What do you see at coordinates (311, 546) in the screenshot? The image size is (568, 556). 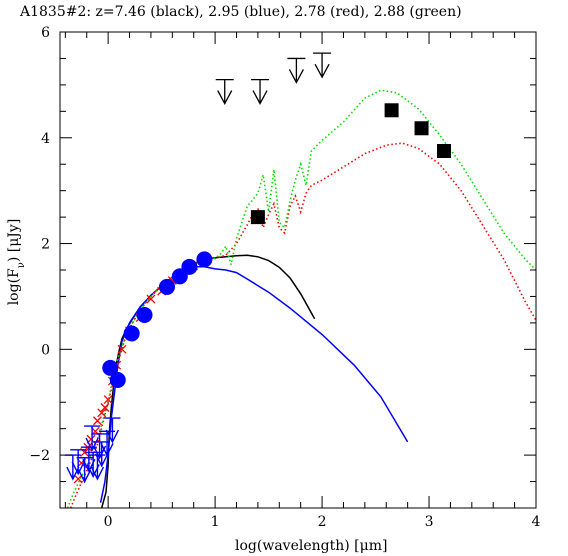 I see `x-axis-label: log(wavelength) [μm]` at bounding box center [311, 546].